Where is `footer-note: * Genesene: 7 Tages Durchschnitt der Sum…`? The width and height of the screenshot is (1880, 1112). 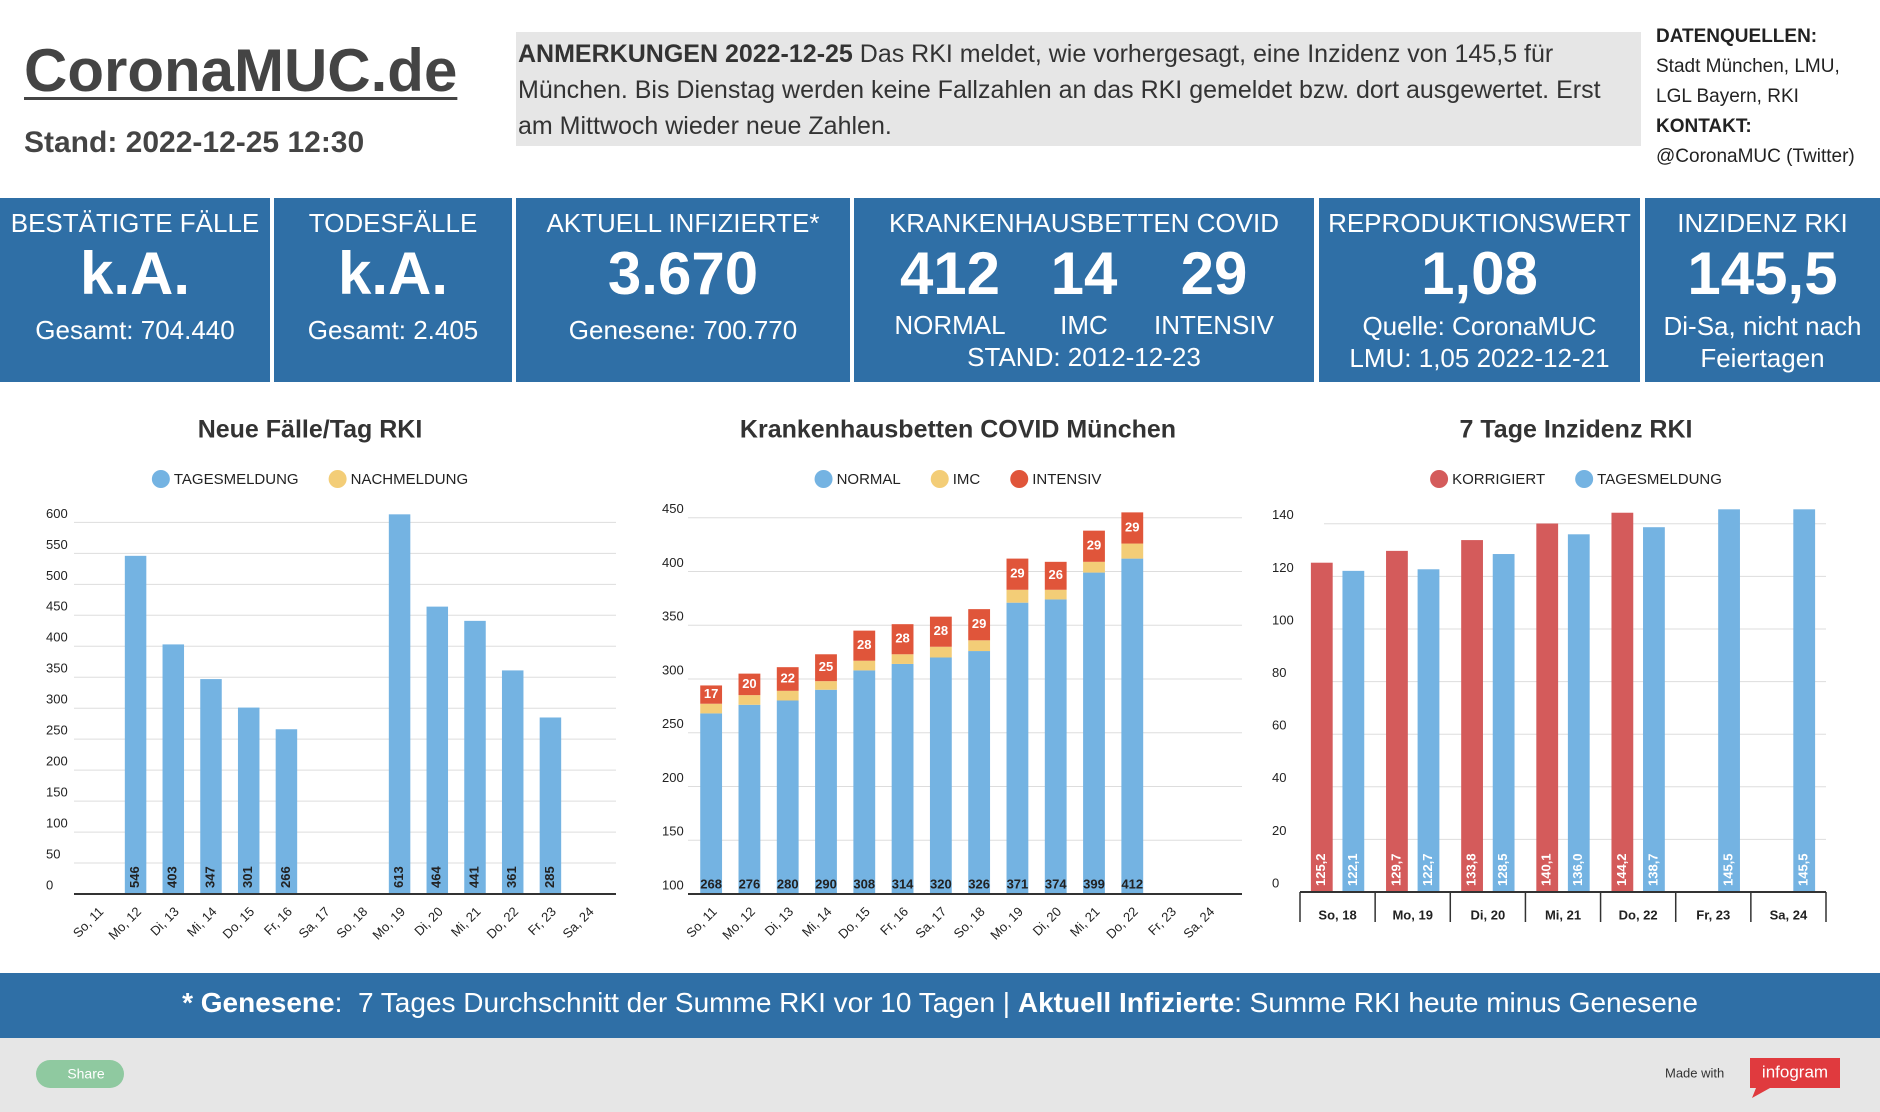
footer-note: * Genesene: 7 Tages Durchschnitt der Sum… is located at coordinates (940, 1002).